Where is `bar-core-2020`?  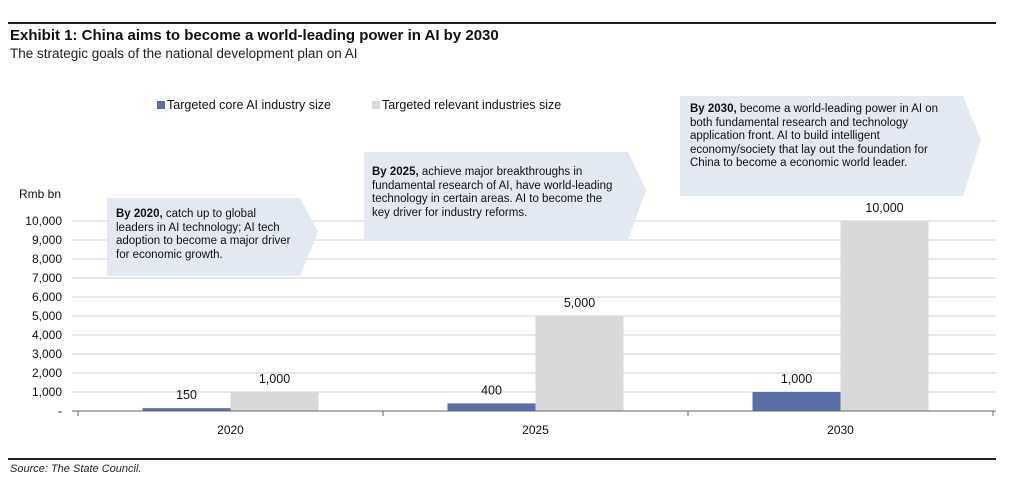
bar-core-2020 is located at coordinates (186, 409).